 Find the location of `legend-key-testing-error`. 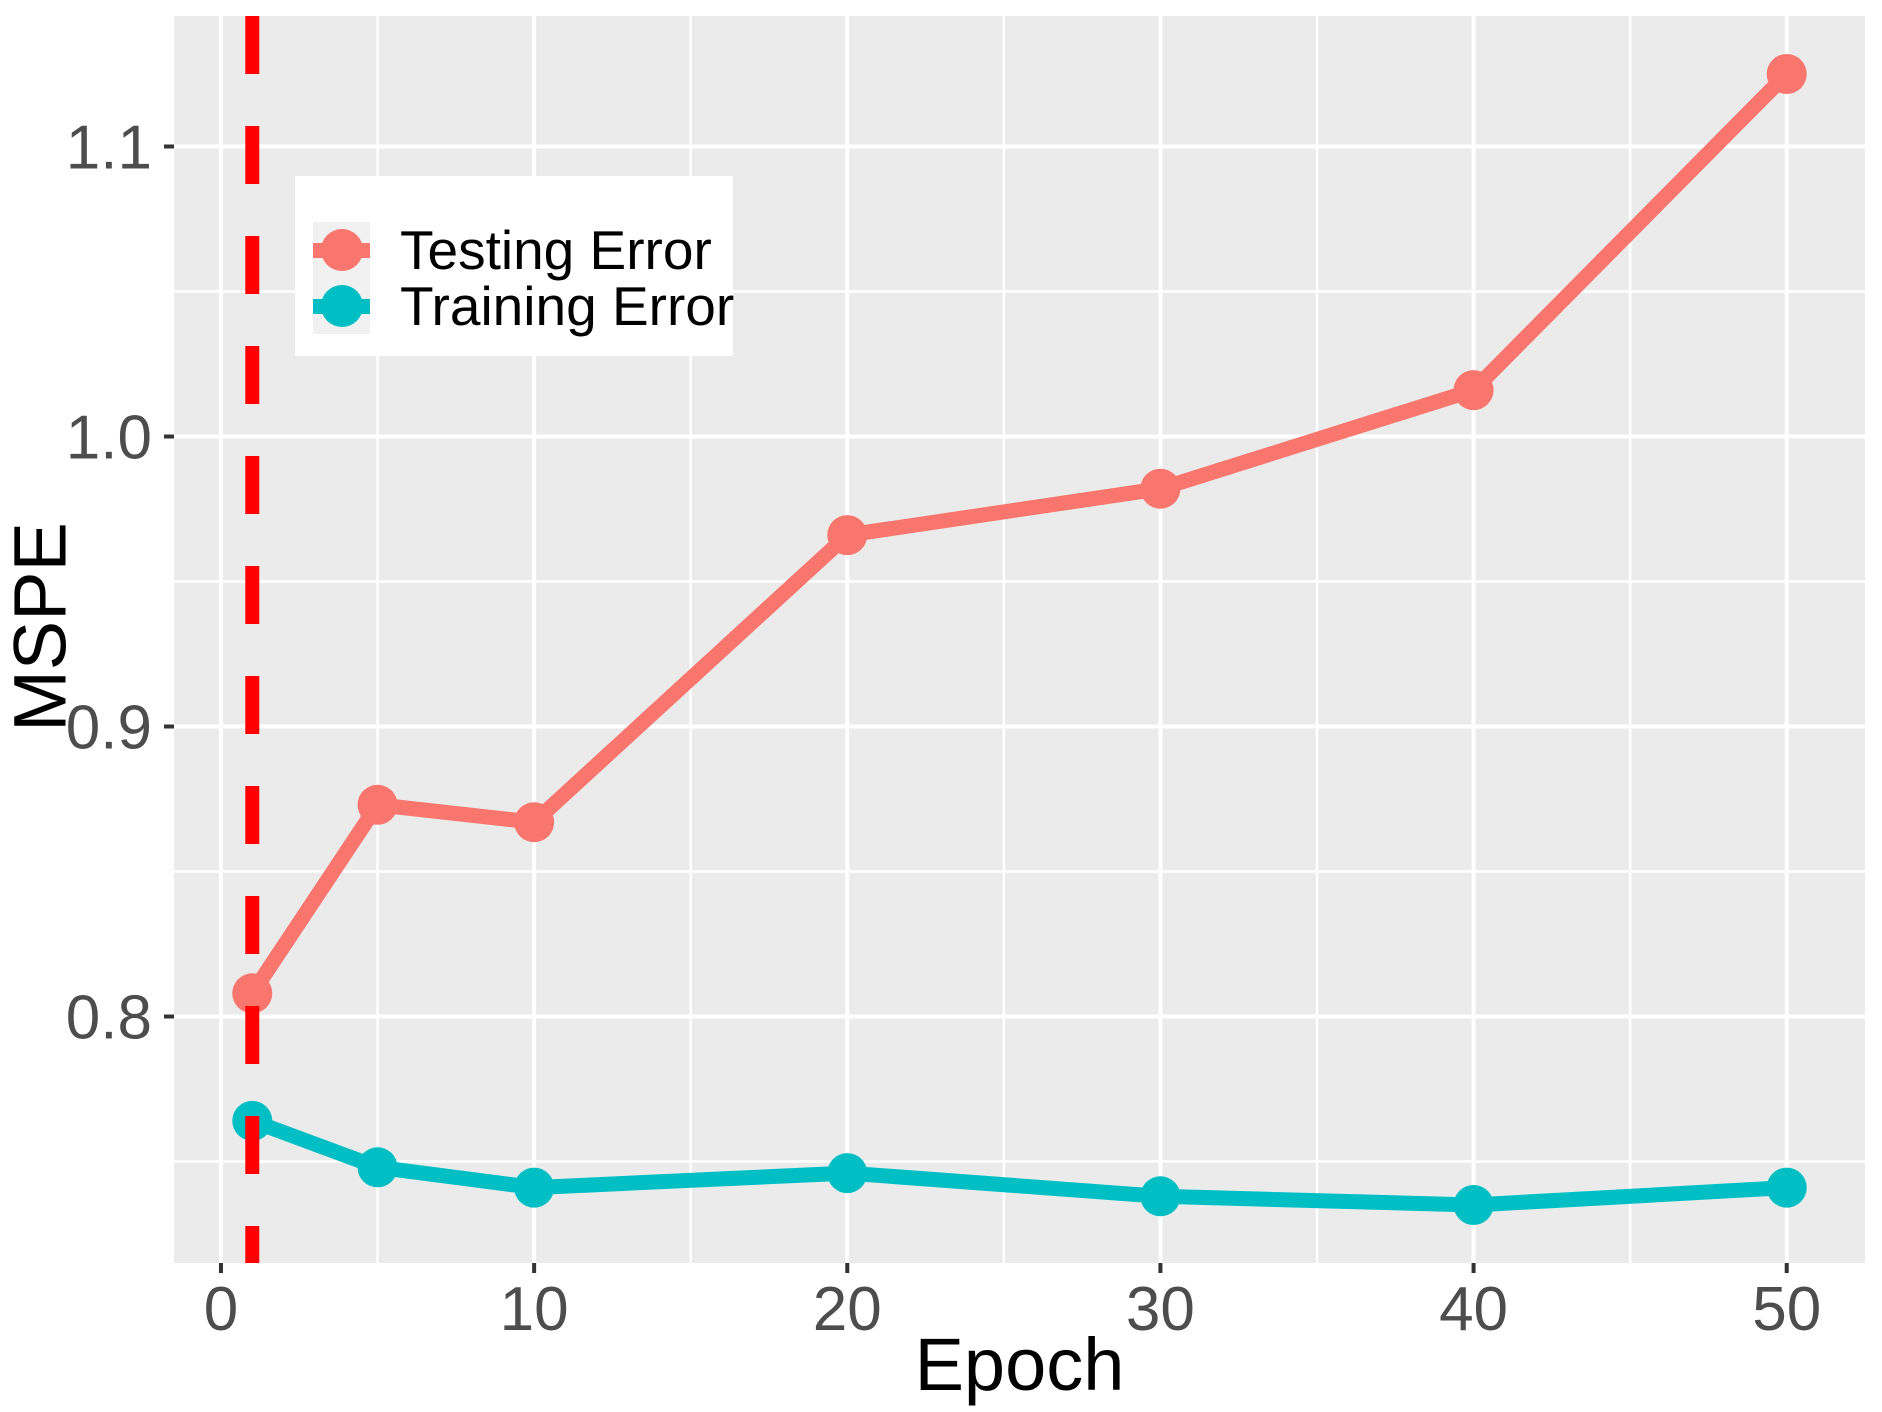

legend-key-testing-error is located at coordinates (341, 250).